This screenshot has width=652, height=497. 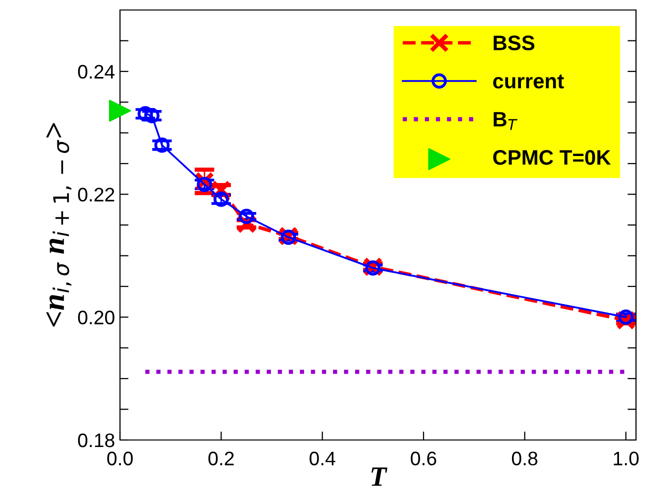 I want to click on y-tick-label: 0.22, so click(x=96, y=195).